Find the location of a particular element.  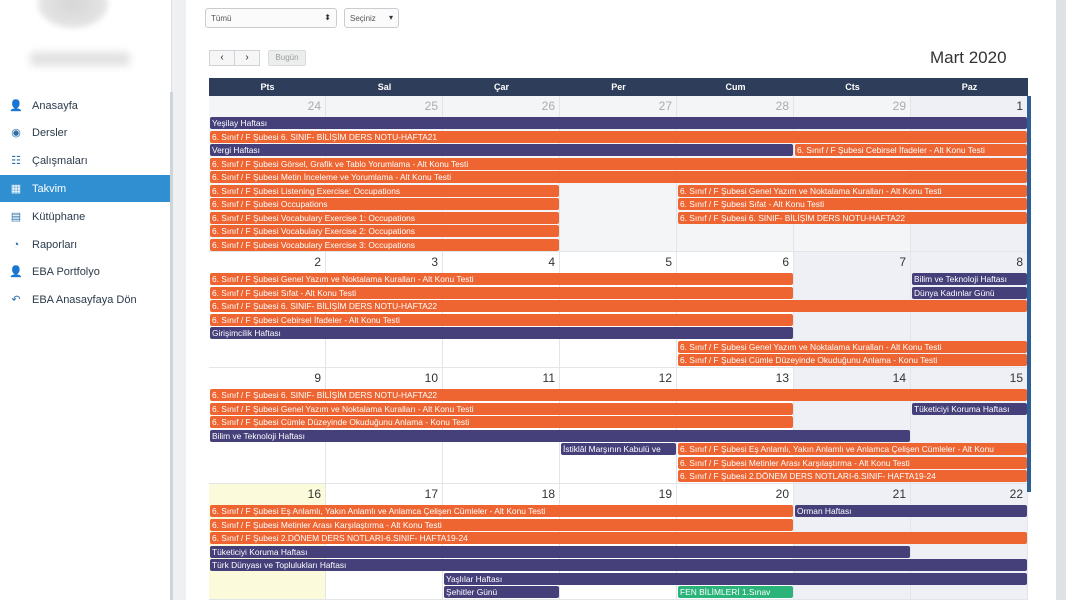

day-number: 7 is located at coordinates (902, 262).